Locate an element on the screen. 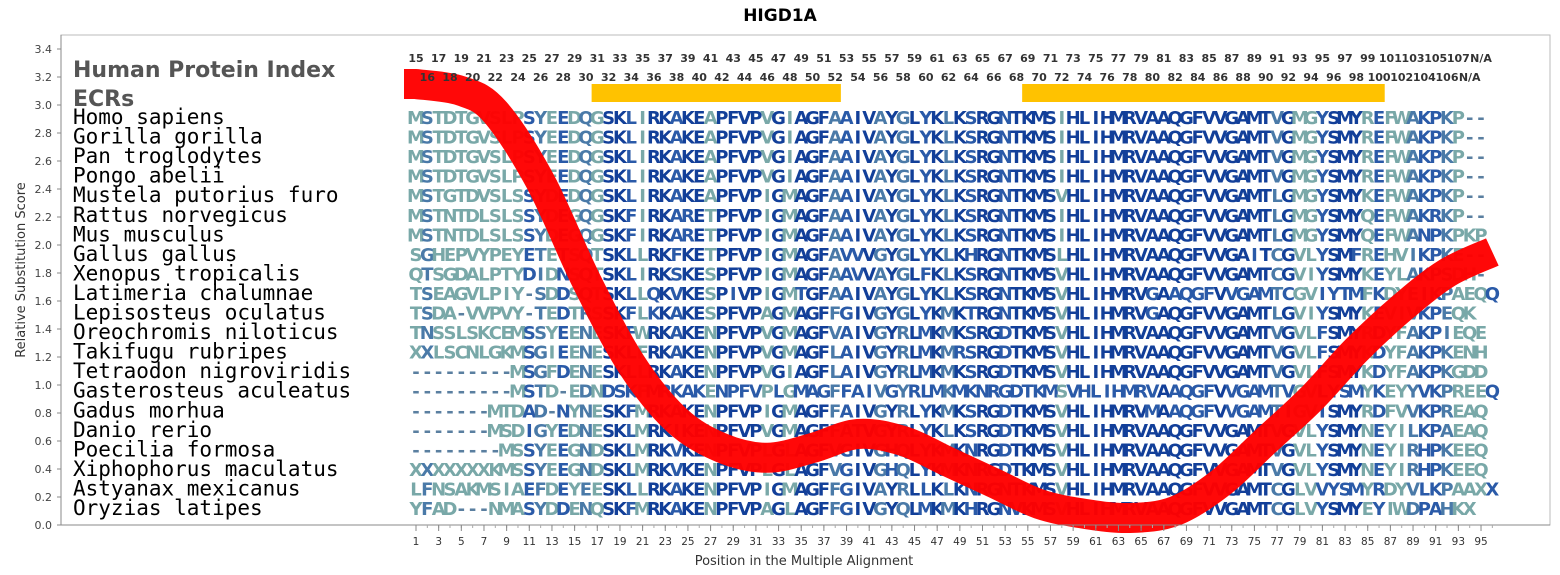 This screenshot has height=575, width=1560. y-tick-label: 3.2 is located at coordinates (44, 77).